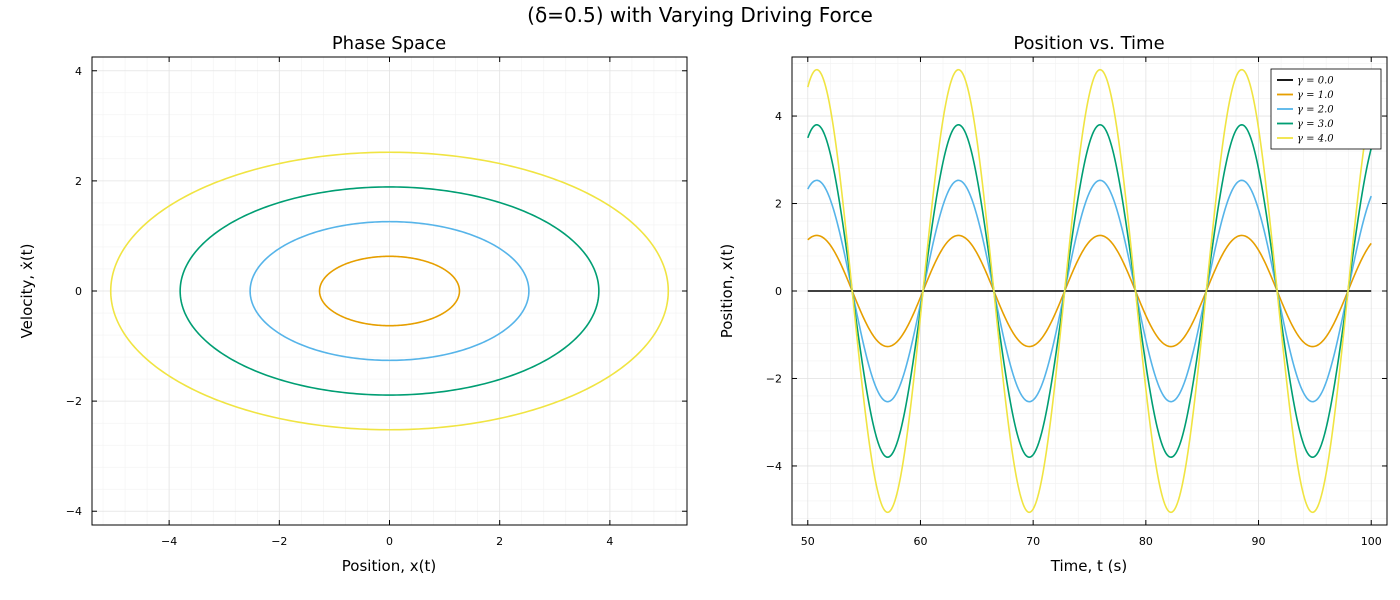  Describe the element at coordinates (1315, 110) in the screenshot. I see `legend-label: γ = 2.0` at that location.